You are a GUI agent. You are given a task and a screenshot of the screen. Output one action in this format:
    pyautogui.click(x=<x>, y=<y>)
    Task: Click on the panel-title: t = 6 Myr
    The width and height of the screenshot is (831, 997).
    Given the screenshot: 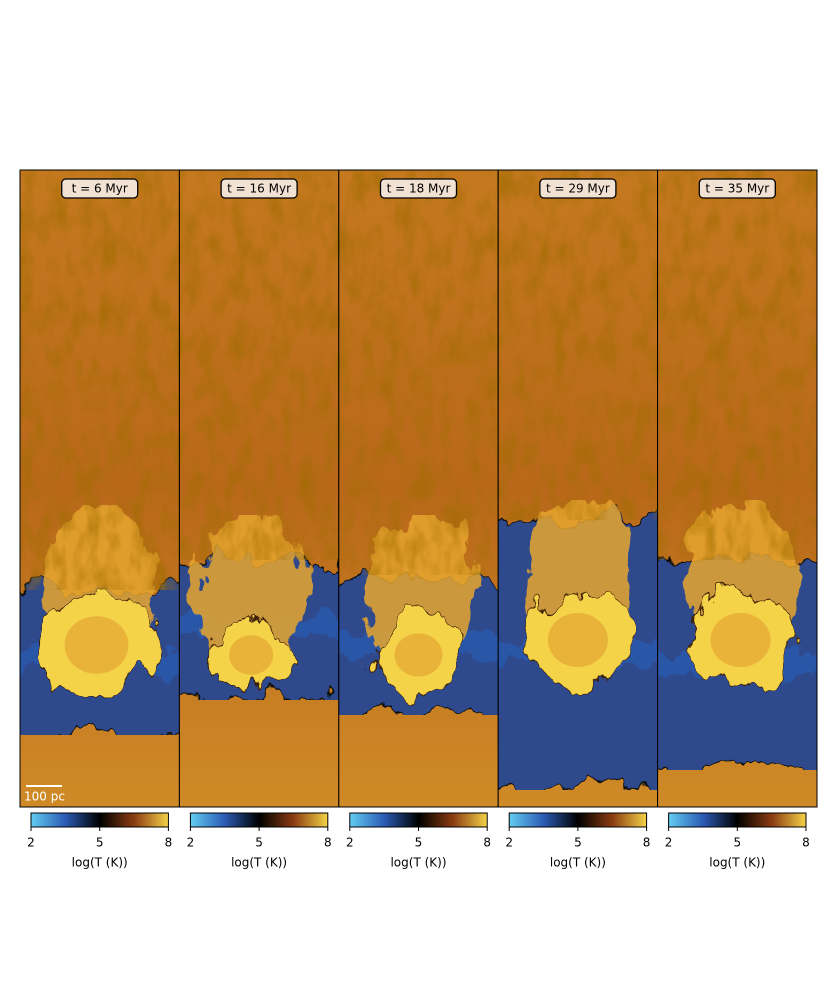 What is the action you would take?
    pyautogui.click(x=100, y=189)
    